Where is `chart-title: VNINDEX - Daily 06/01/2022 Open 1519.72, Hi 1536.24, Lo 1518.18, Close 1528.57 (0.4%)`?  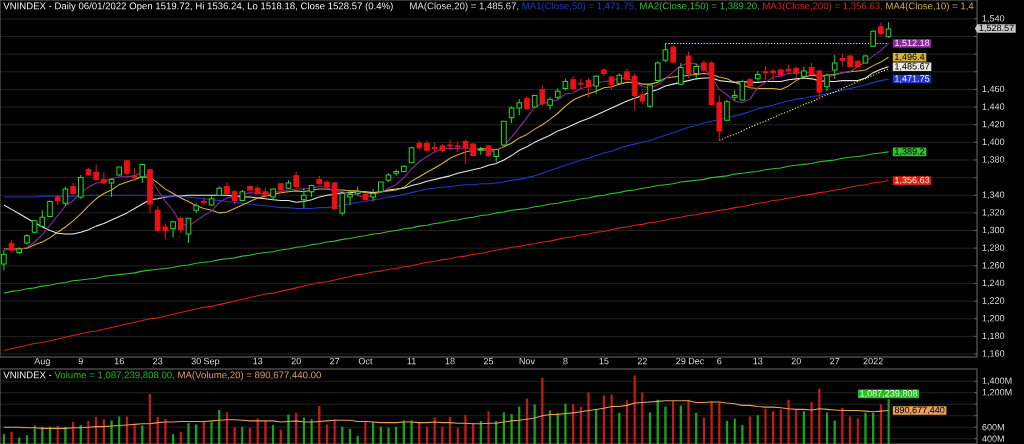
chart-title: VNINDEX - Daily 06/01/2022 Open 1519.72, Hi 1536.24, Lo 1518.18, Close 1528.57 (0.4%) is located at coordinates (198, 7).